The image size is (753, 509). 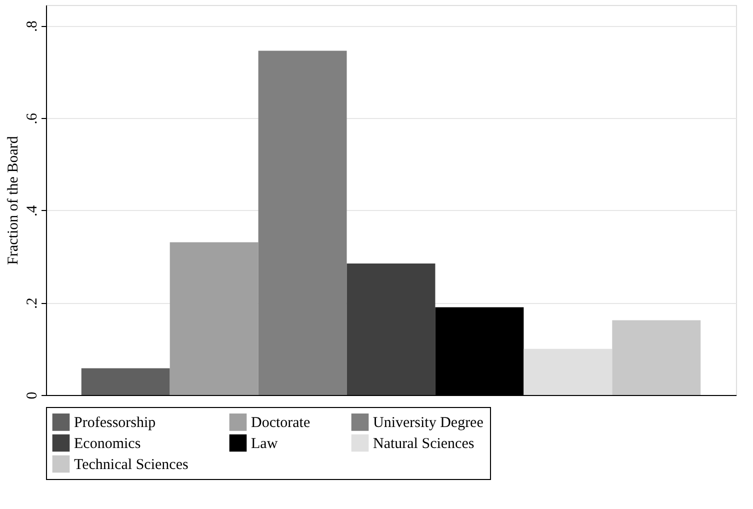 I want to click on legend-label: Technical Sciences, so click(x=131, y=465).